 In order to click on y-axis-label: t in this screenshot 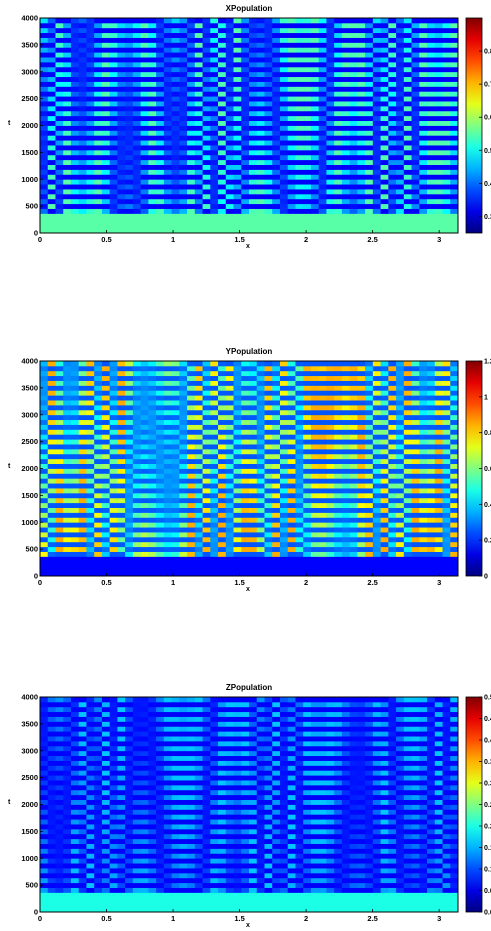, I will do `click(9, 466)`.